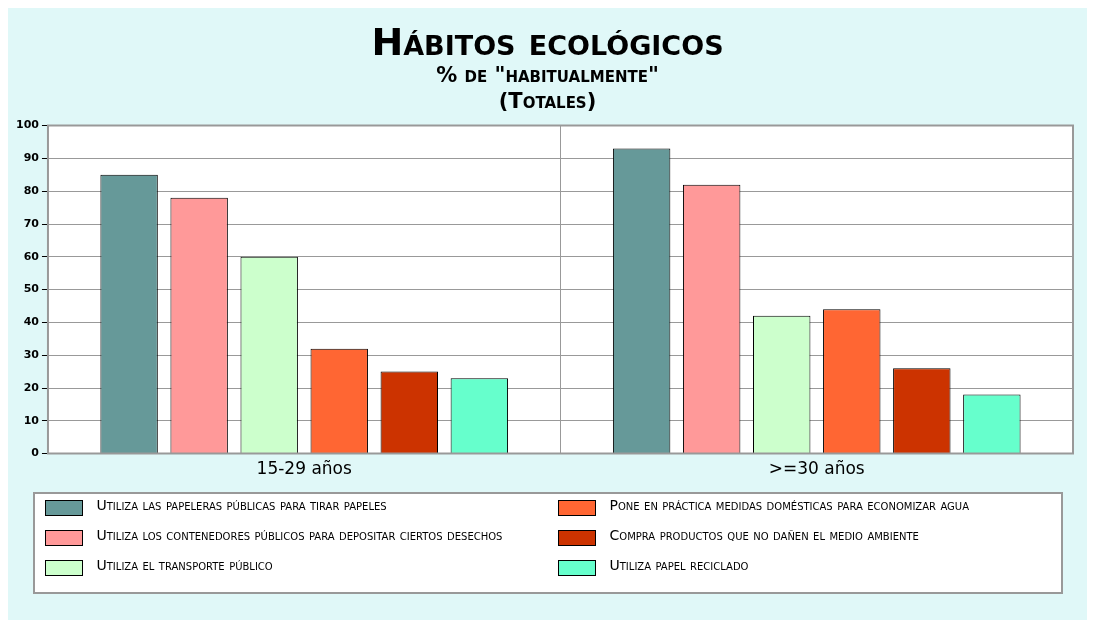  What do you see at coordinates (241, 505) in the screenshot?
I see `legend-label: Utiliza las papeleras públicas para tirar papeles` at bounding box center [241, 505].